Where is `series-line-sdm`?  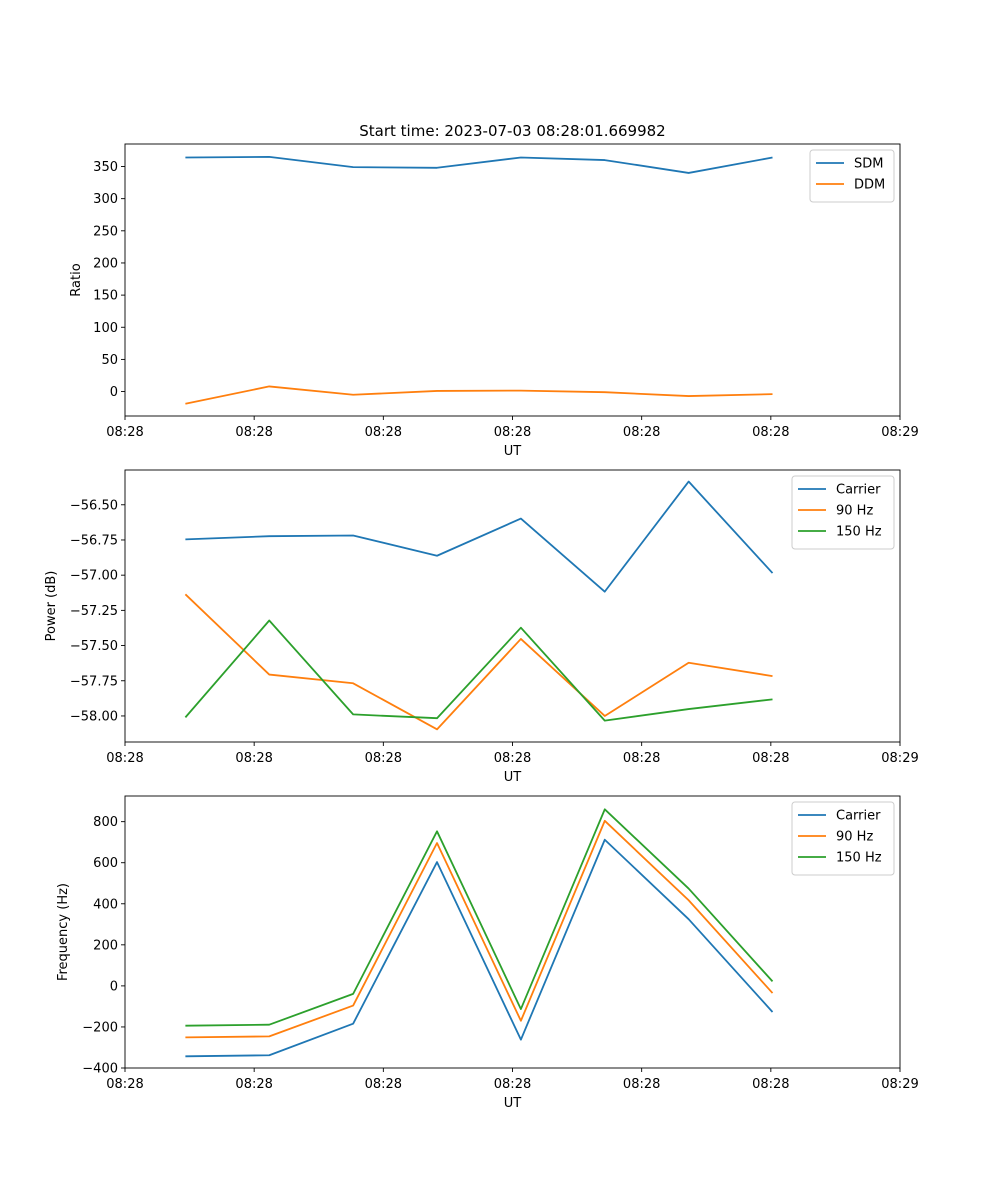
series-line-sdm is located at coordinates (479, 164).